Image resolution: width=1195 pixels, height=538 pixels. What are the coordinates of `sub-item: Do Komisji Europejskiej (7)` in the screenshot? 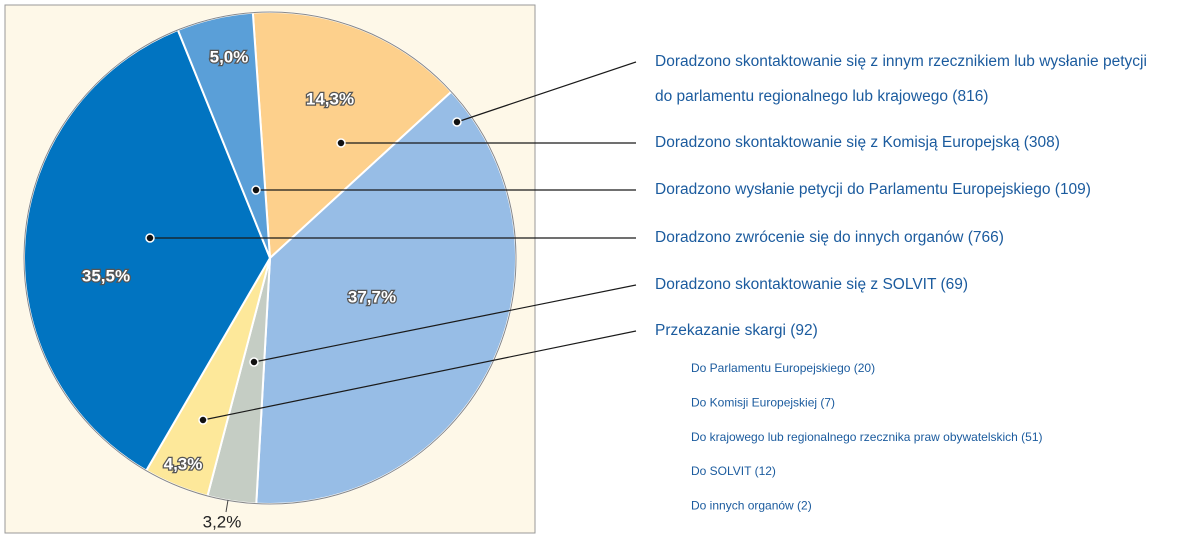 It's located at (763, 402).